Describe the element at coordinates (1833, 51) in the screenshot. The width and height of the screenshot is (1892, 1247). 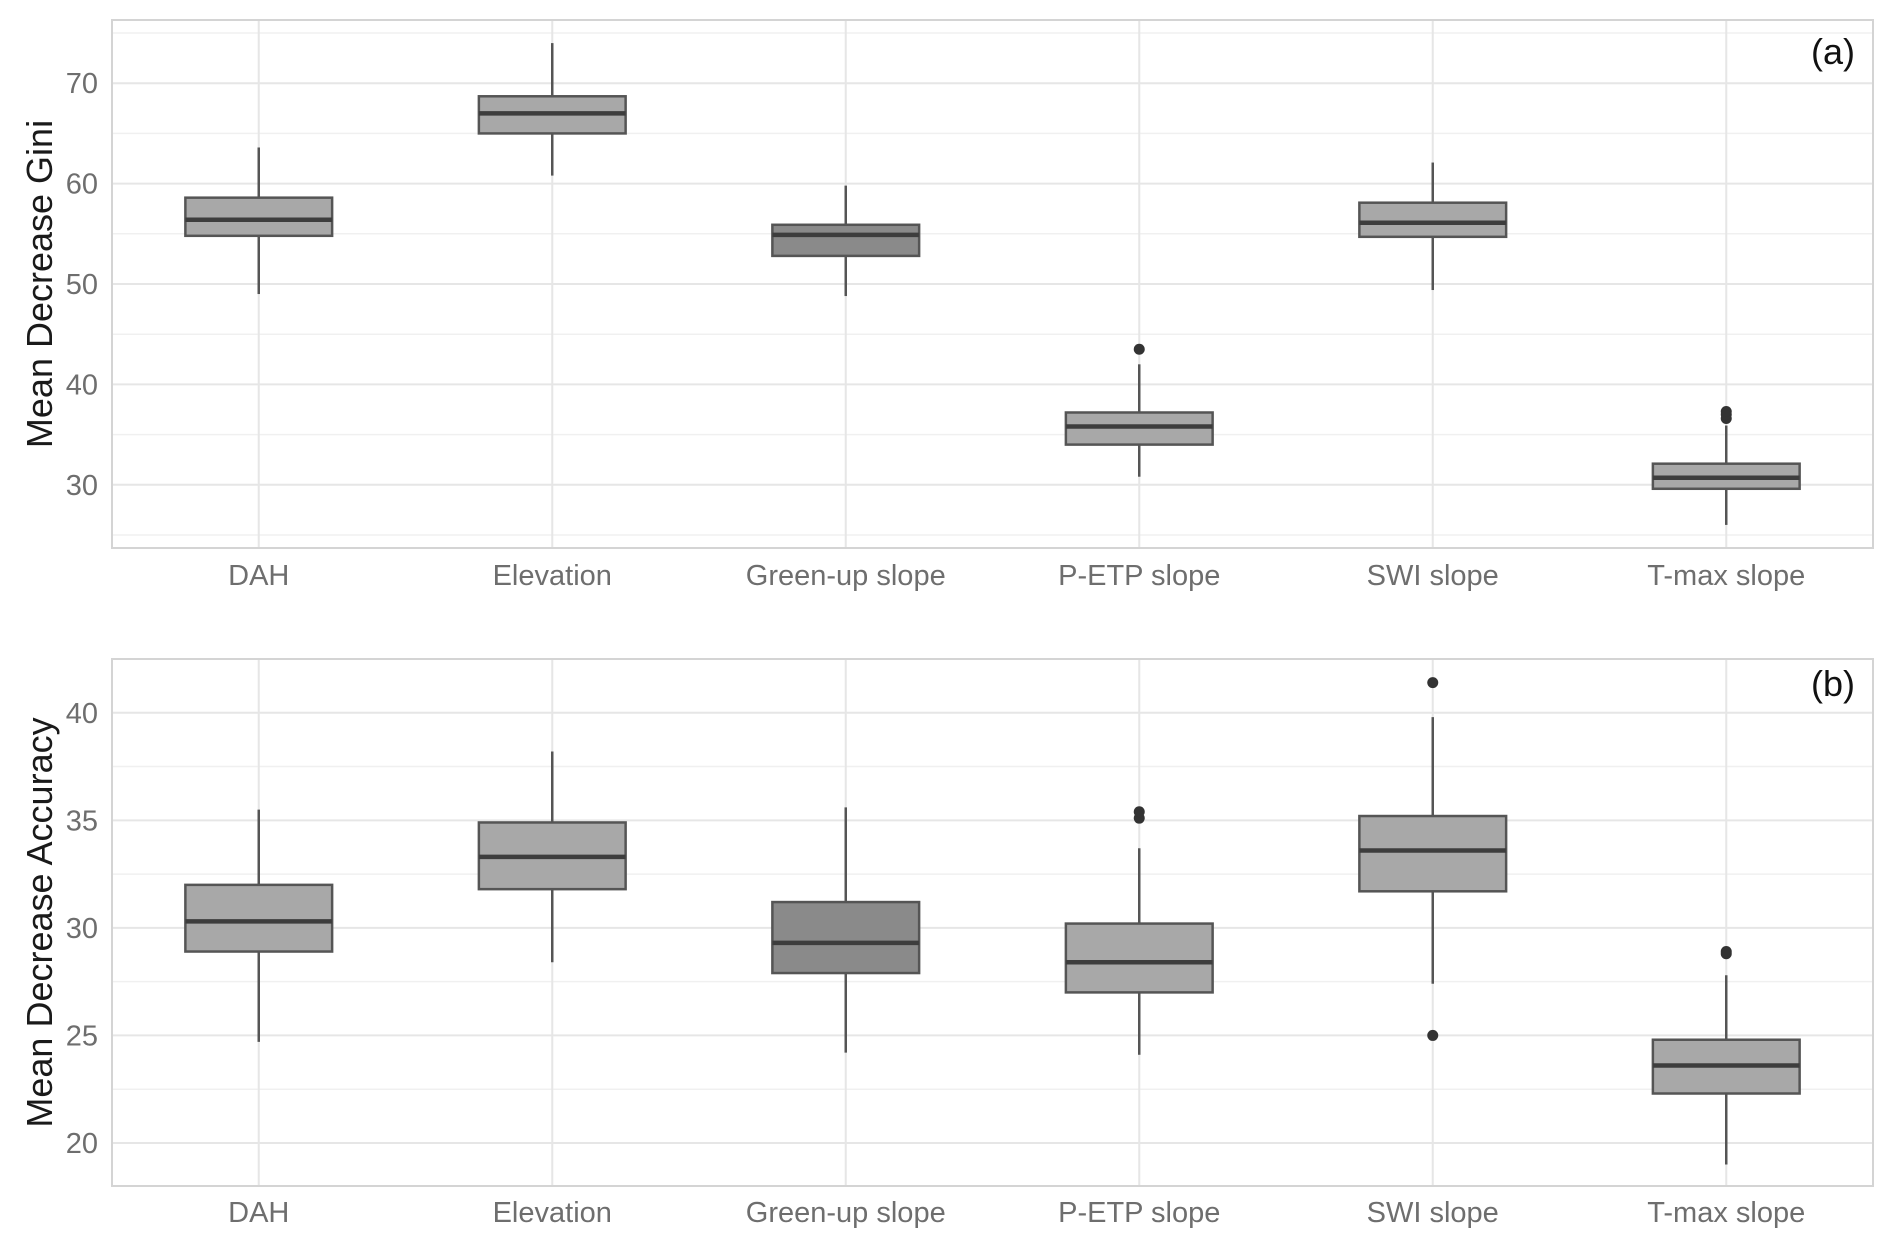
I see `panel-label: (a)` at that location.